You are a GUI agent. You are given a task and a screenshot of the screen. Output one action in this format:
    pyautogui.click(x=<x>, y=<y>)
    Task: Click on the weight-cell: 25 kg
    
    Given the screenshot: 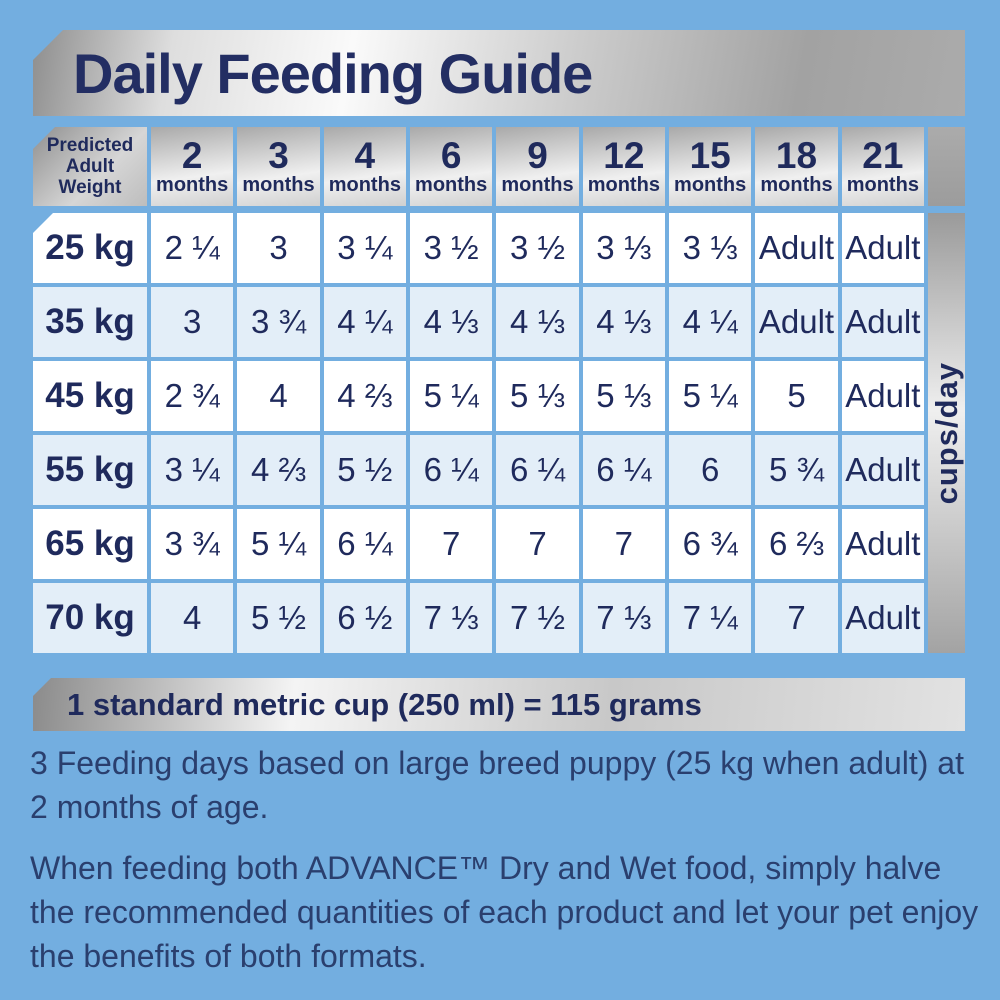 What is the action you would take?
    pyautogui.click(x=90, y=248)
    